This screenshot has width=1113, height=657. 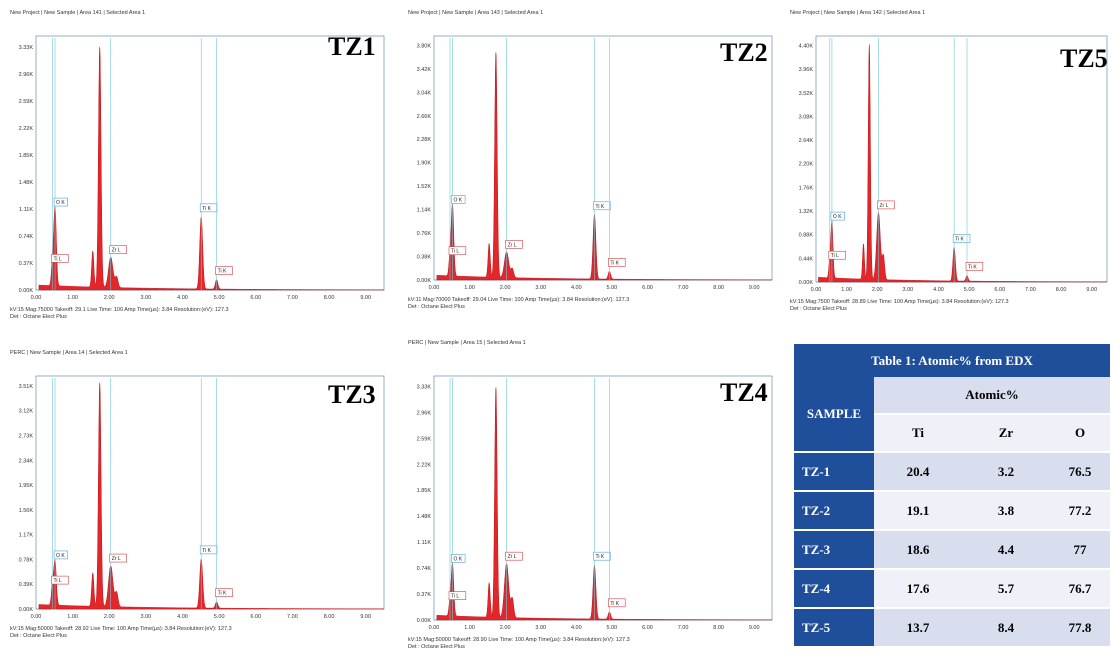 I want to click on sample-header: SAMPLE, so click(x=834, y=415).